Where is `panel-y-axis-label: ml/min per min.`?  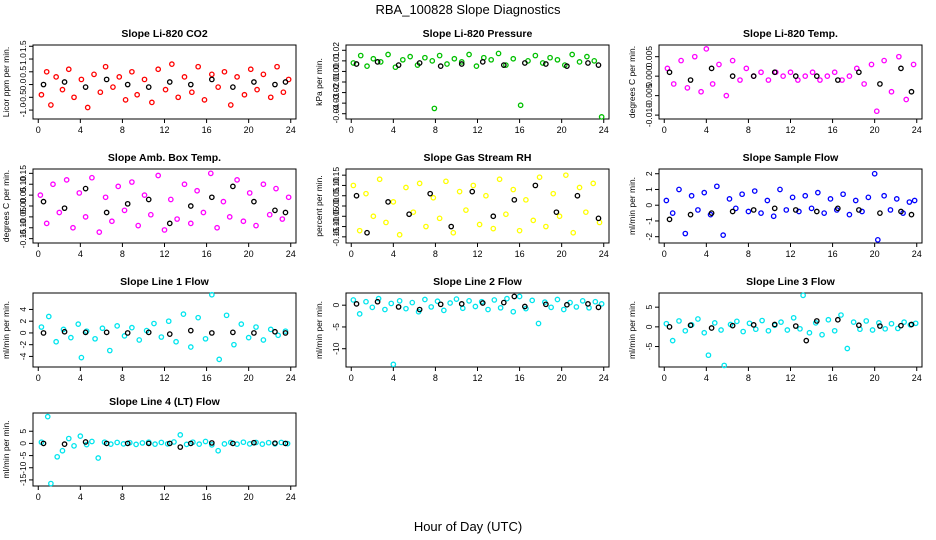 panel-y-axis-label: ml/min per min. is located at coordinates (632, 206).